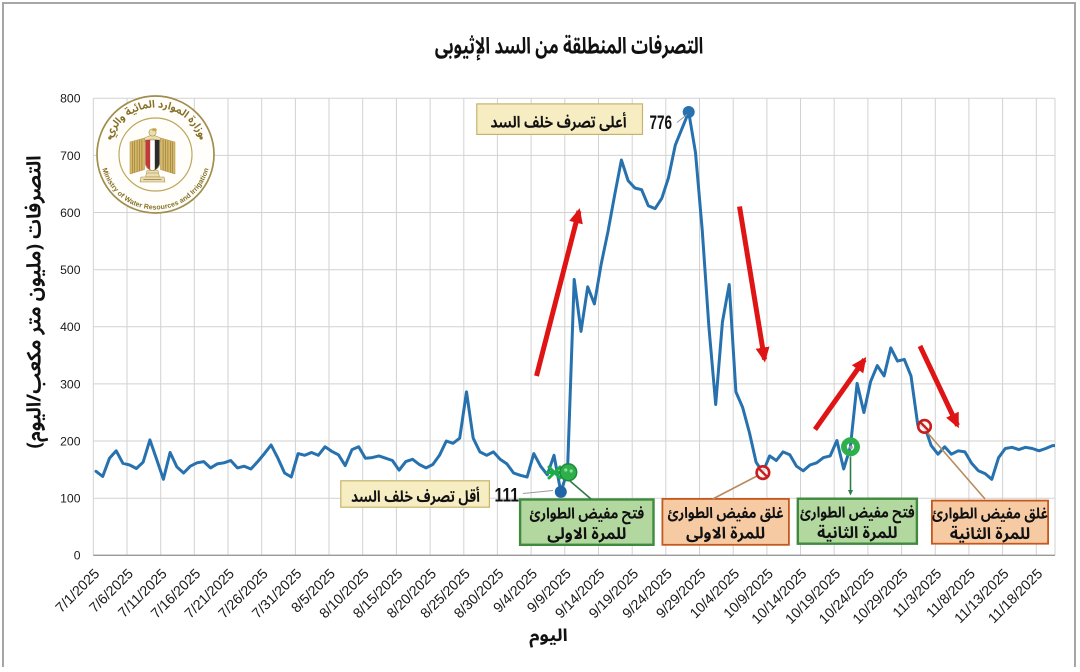 The width and height of the screenshot is (1080, 672). I want to click on svg-text: R, so click(146, 207).